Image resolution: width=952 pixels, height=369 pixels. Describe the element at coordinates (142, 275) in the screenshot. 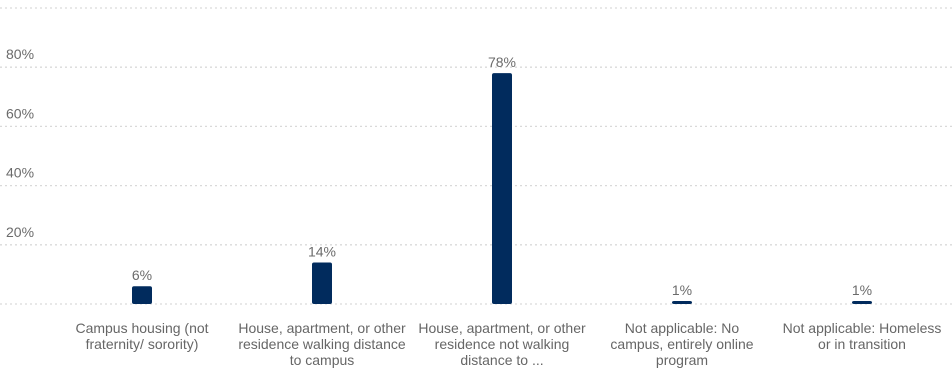

I see `data-label: 6%` at that location.